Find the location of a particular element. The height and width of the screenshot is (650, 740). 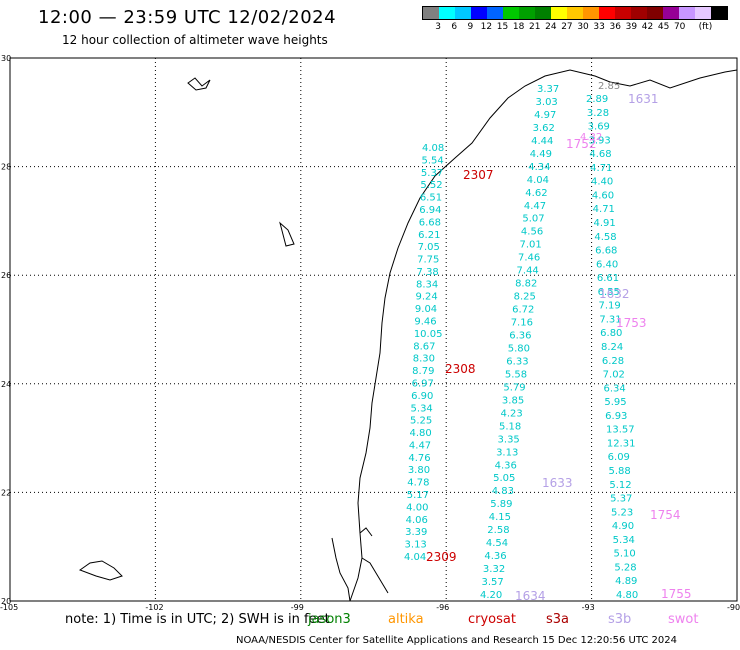

pass-time-label: 1632 is located at coordinates (614, 294).